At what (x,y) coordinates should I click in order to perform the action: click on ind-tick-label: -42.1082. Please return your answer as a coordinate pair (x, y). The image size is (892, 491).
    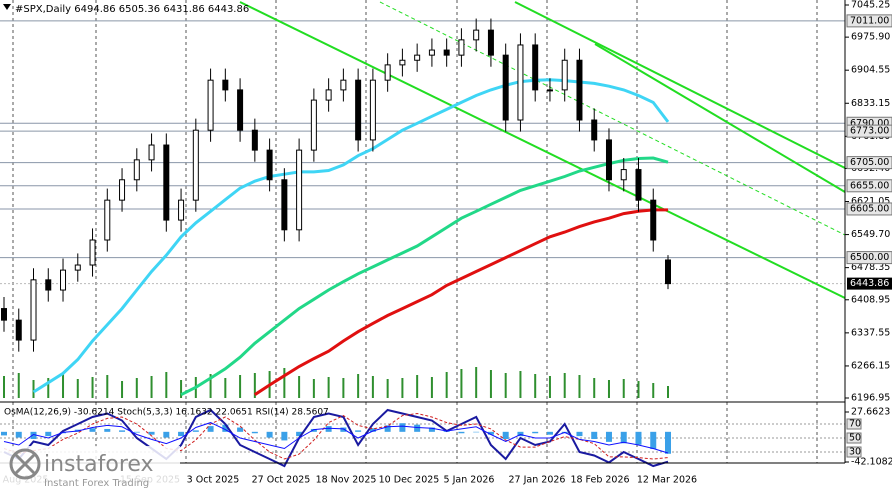
    Looking at the image, I should click on (871, 462).